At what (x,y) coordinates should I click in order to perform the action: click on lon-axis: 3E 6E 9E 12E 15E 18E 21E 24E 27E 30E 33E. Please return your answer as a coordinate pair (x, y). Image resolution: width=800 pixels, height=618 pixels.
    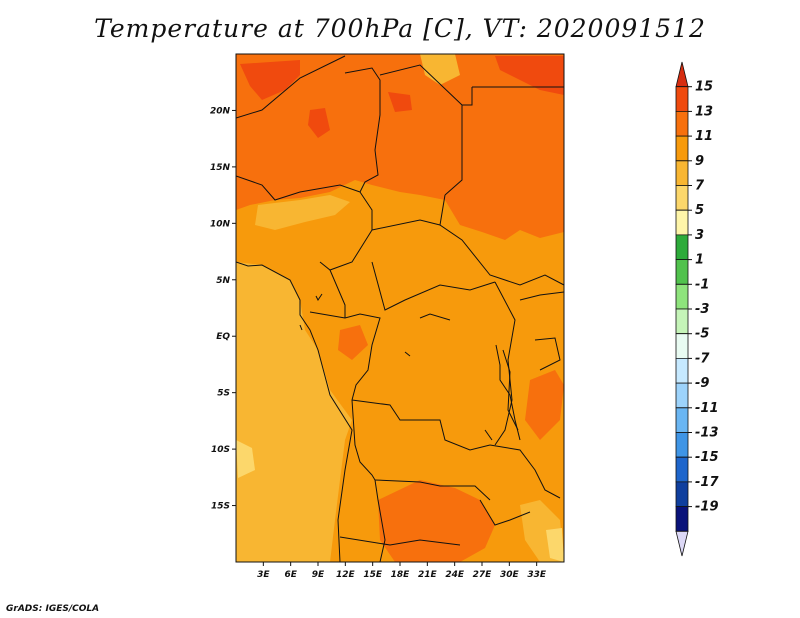
    Looking at the image, I should click on (402, 571).